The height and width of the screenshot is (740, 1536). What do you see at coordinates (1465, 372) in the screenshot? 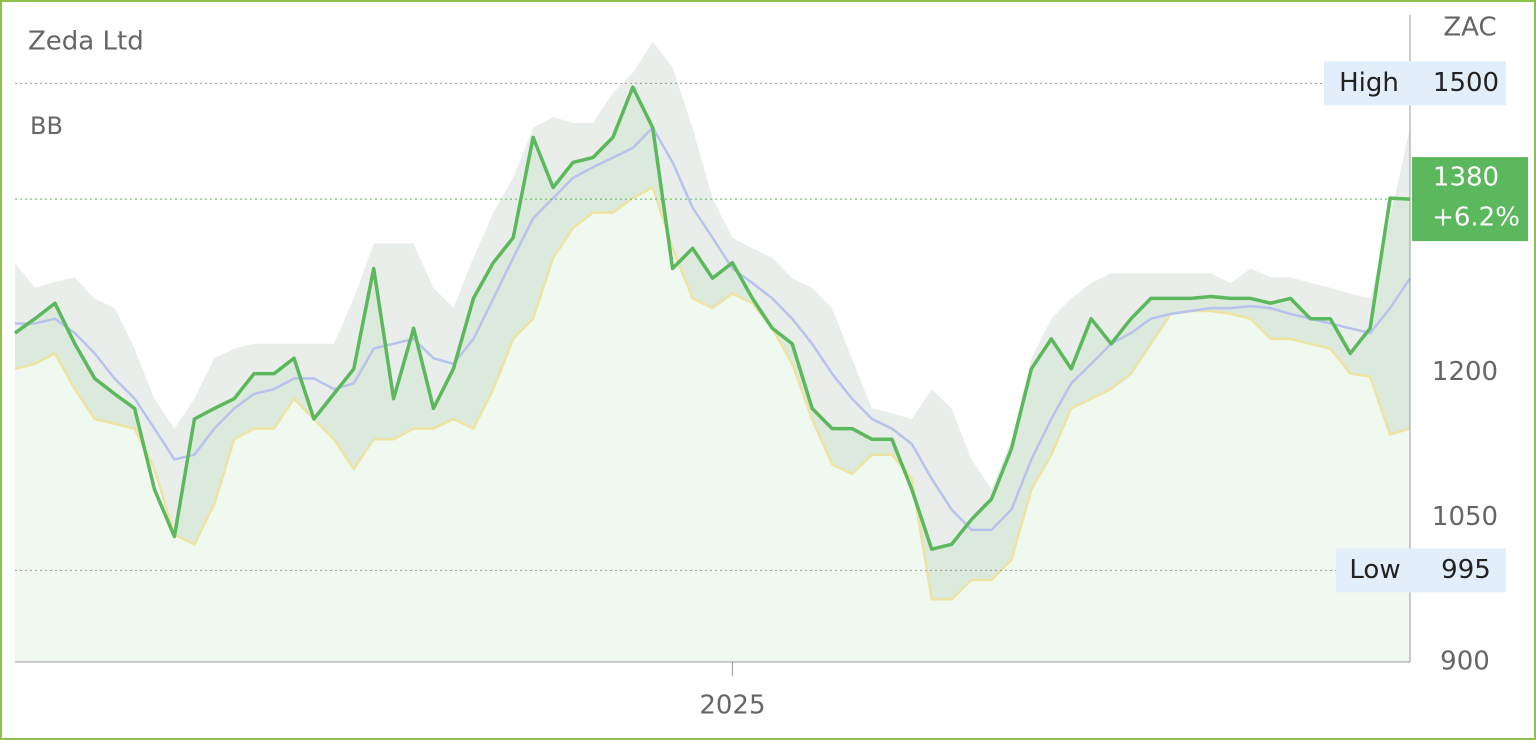
I see `y-tick-label: 1200` at bounding box center [1465, 372].